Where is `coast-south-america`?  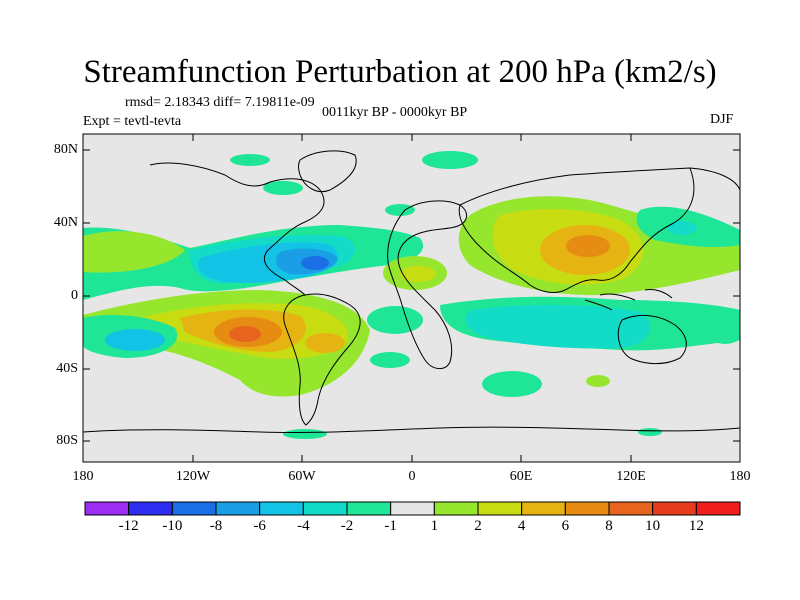
coast-south-america is located at coordinates (322, 359).